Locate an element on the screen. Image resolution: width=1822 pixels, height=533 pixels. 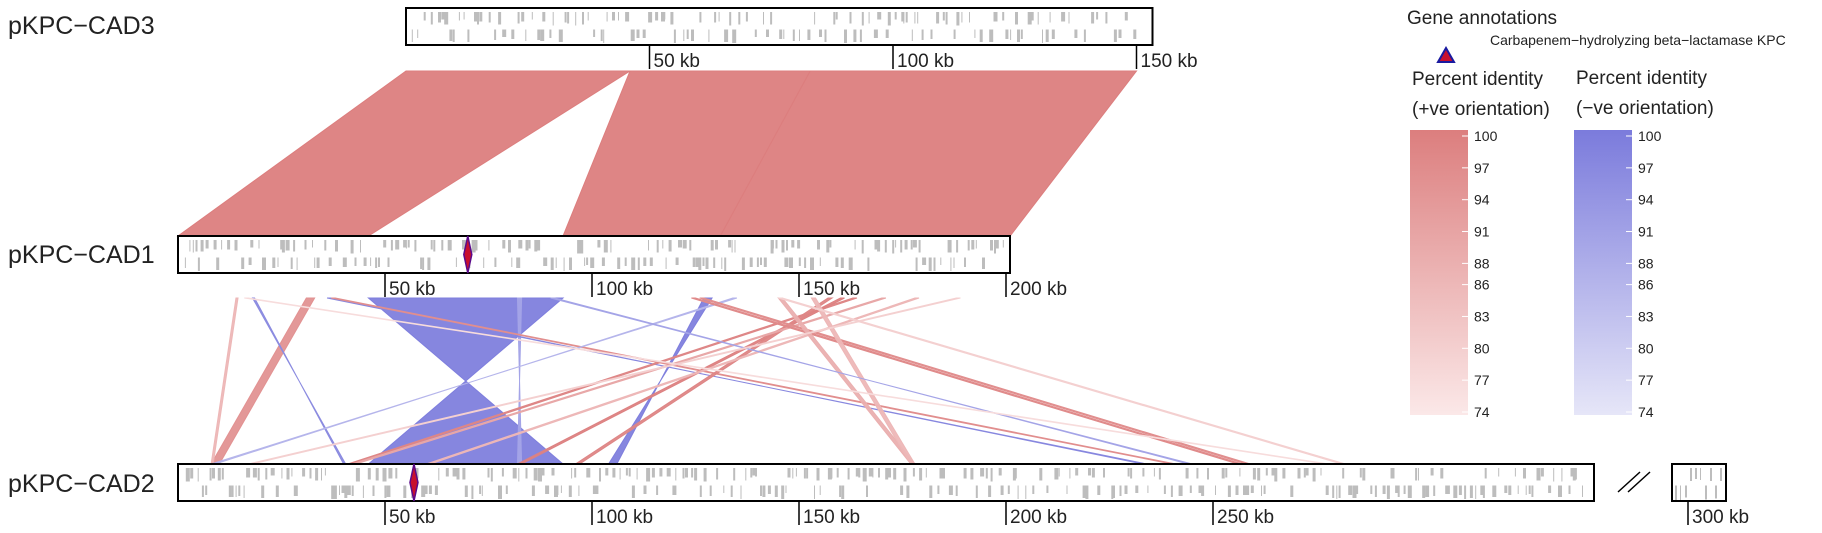
legend-pos-title-line2: (+ve orientation) is located at coordinates (1481, 109).